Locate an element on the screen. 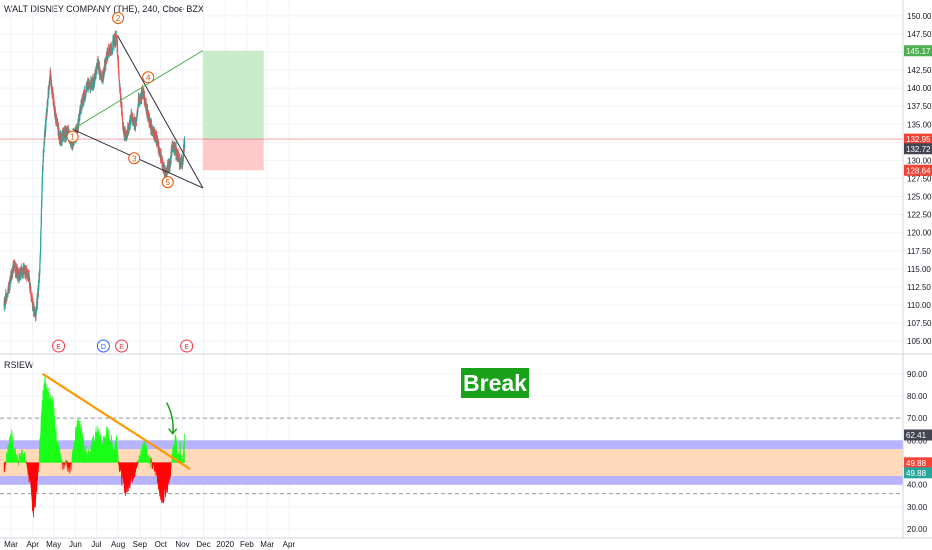 This screenshot has width=932, height=550. rsi-lower-badge-bg is located at coordinates (918, 473).